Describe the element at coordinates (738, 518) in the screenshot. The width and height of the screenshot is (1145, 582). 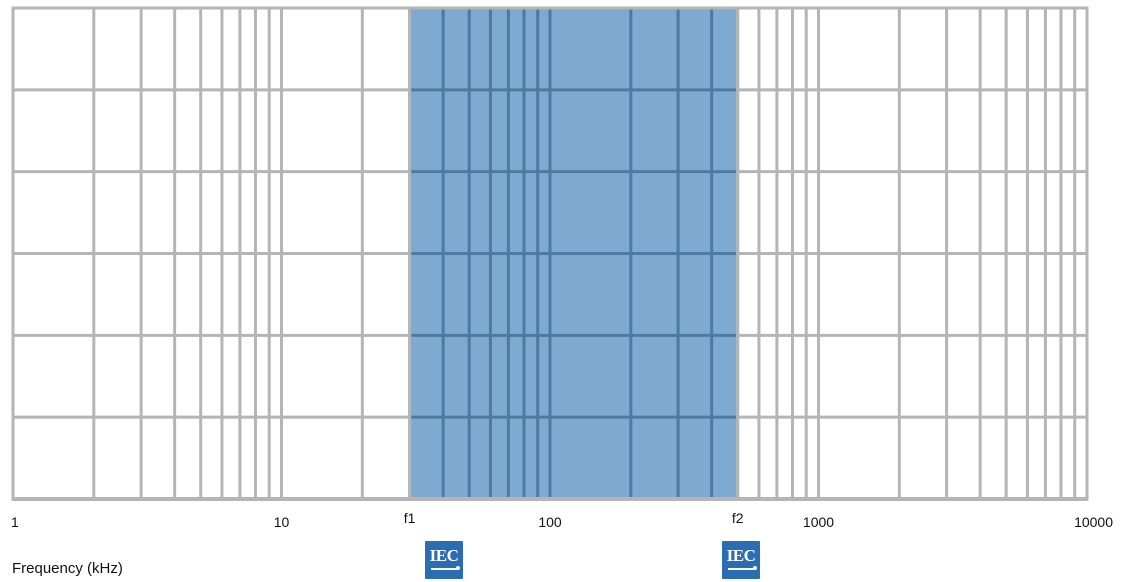
I see `band-marker-label: f2` at that location.